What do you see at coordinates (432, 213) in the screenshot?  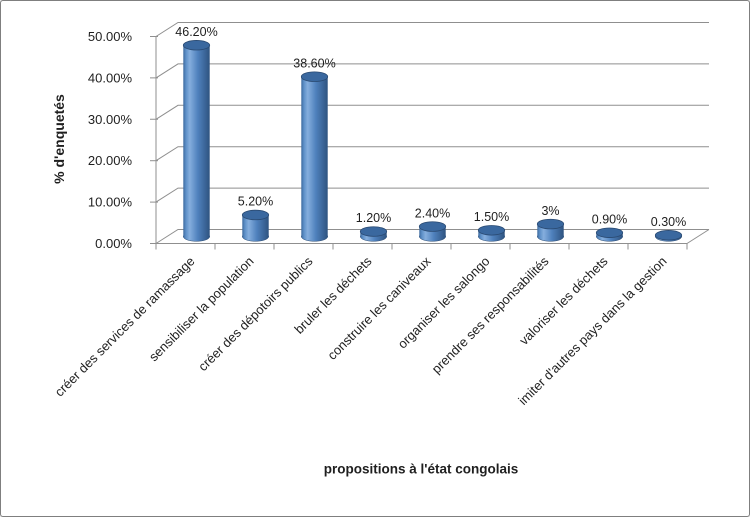 I see `data-label: 2.40%` at bounding box center [432, 213].